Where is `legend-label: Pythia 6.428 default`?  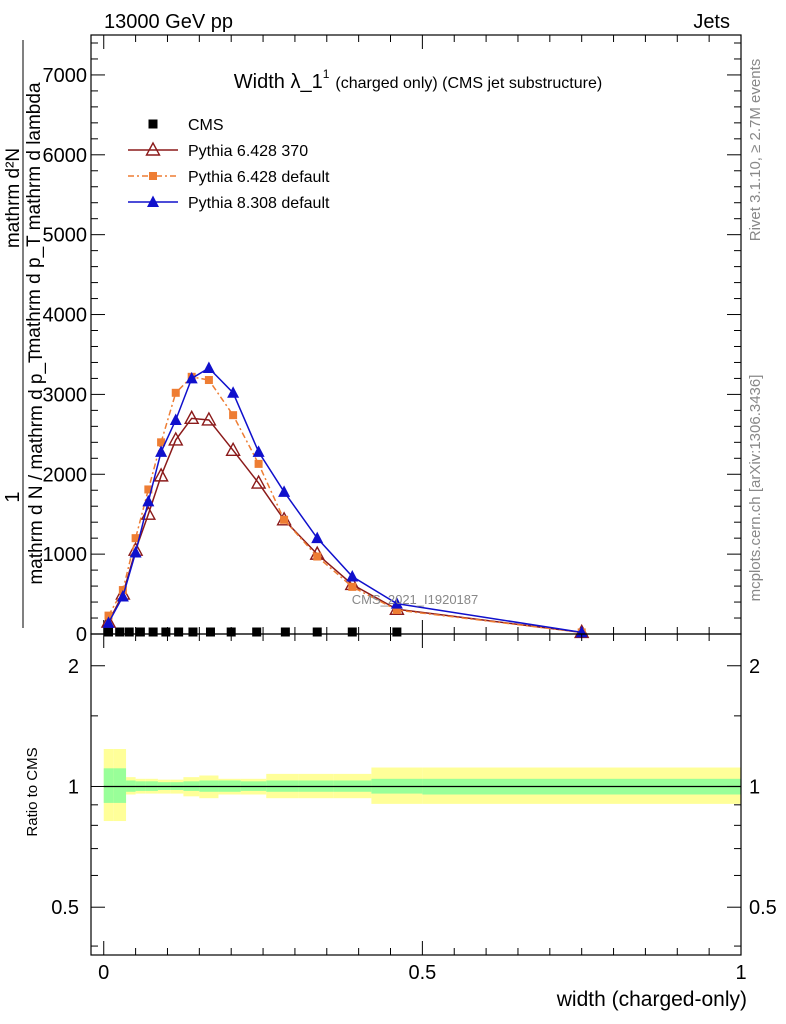
legend-label: Pythia 6.428 default is located at coordinates (259, 177).